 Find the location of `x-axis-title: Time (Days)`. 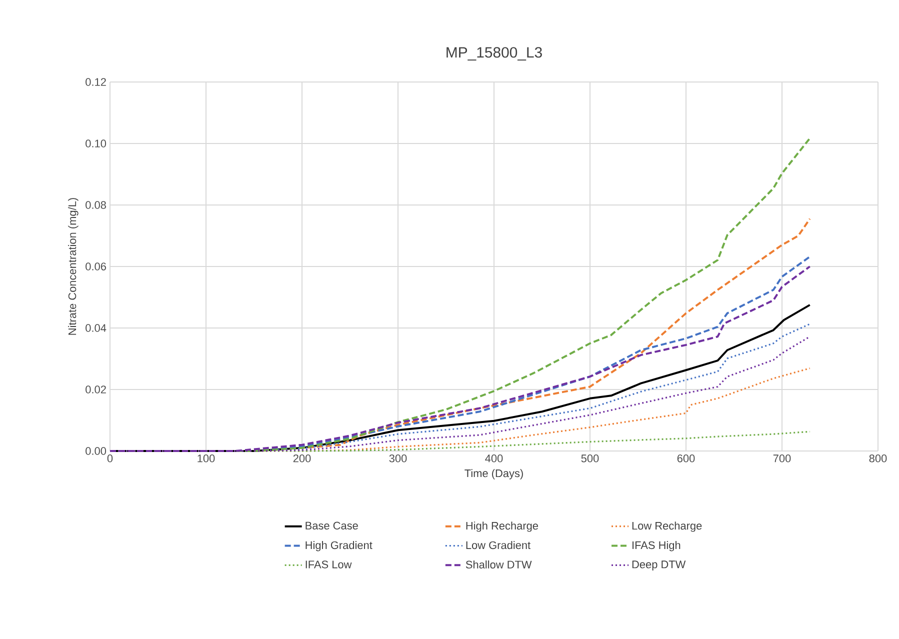

x-axis-title: Time (Days) is located at coordinates (493, 474).